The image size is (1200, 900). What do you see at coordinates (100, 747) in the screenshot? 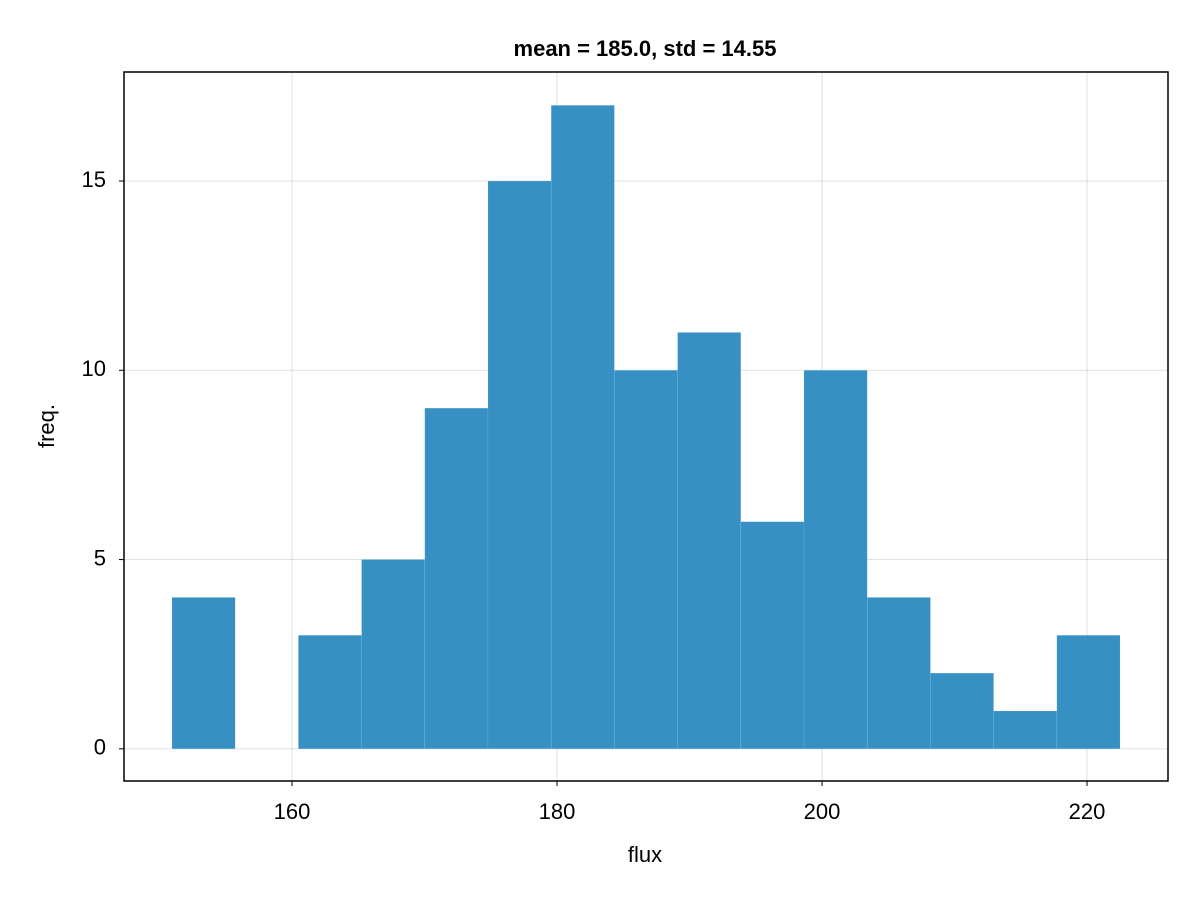
I see `y-tick-label: 0` at bounding box center [100, 747].